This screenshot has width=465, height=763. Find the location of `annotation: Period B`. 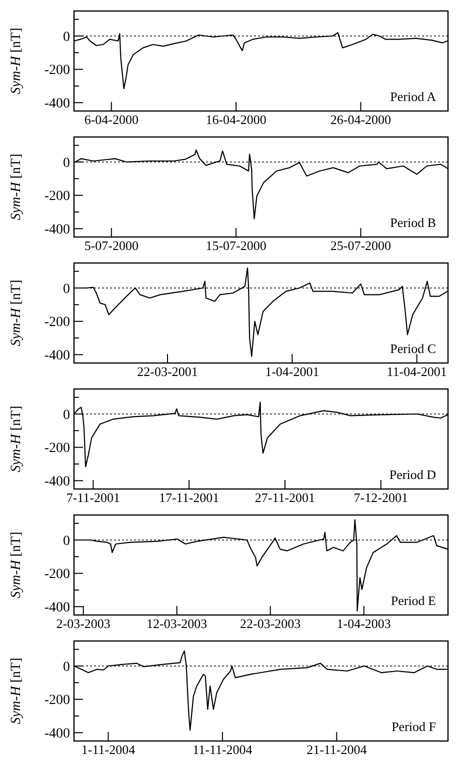

annotation: Period B is located at coordinates (413, 222).